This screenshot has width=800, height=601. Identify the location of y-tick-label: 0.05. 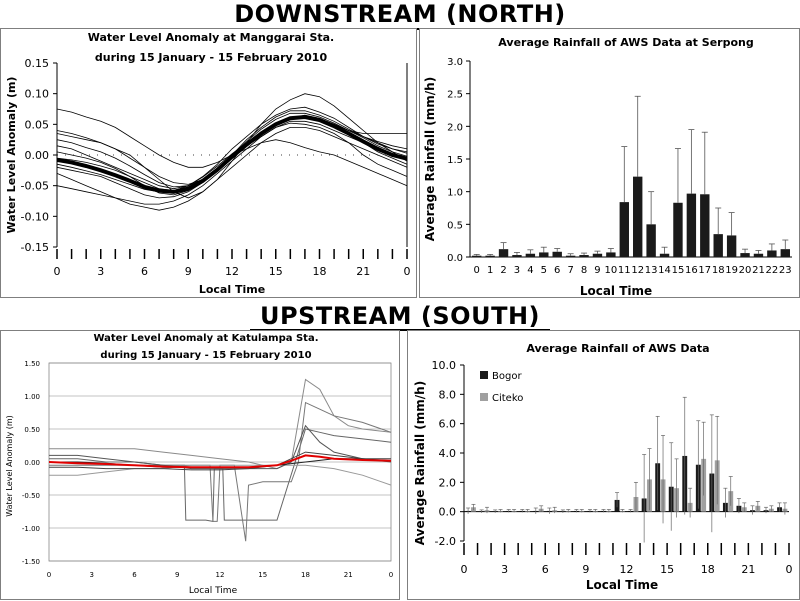
(37, 124).